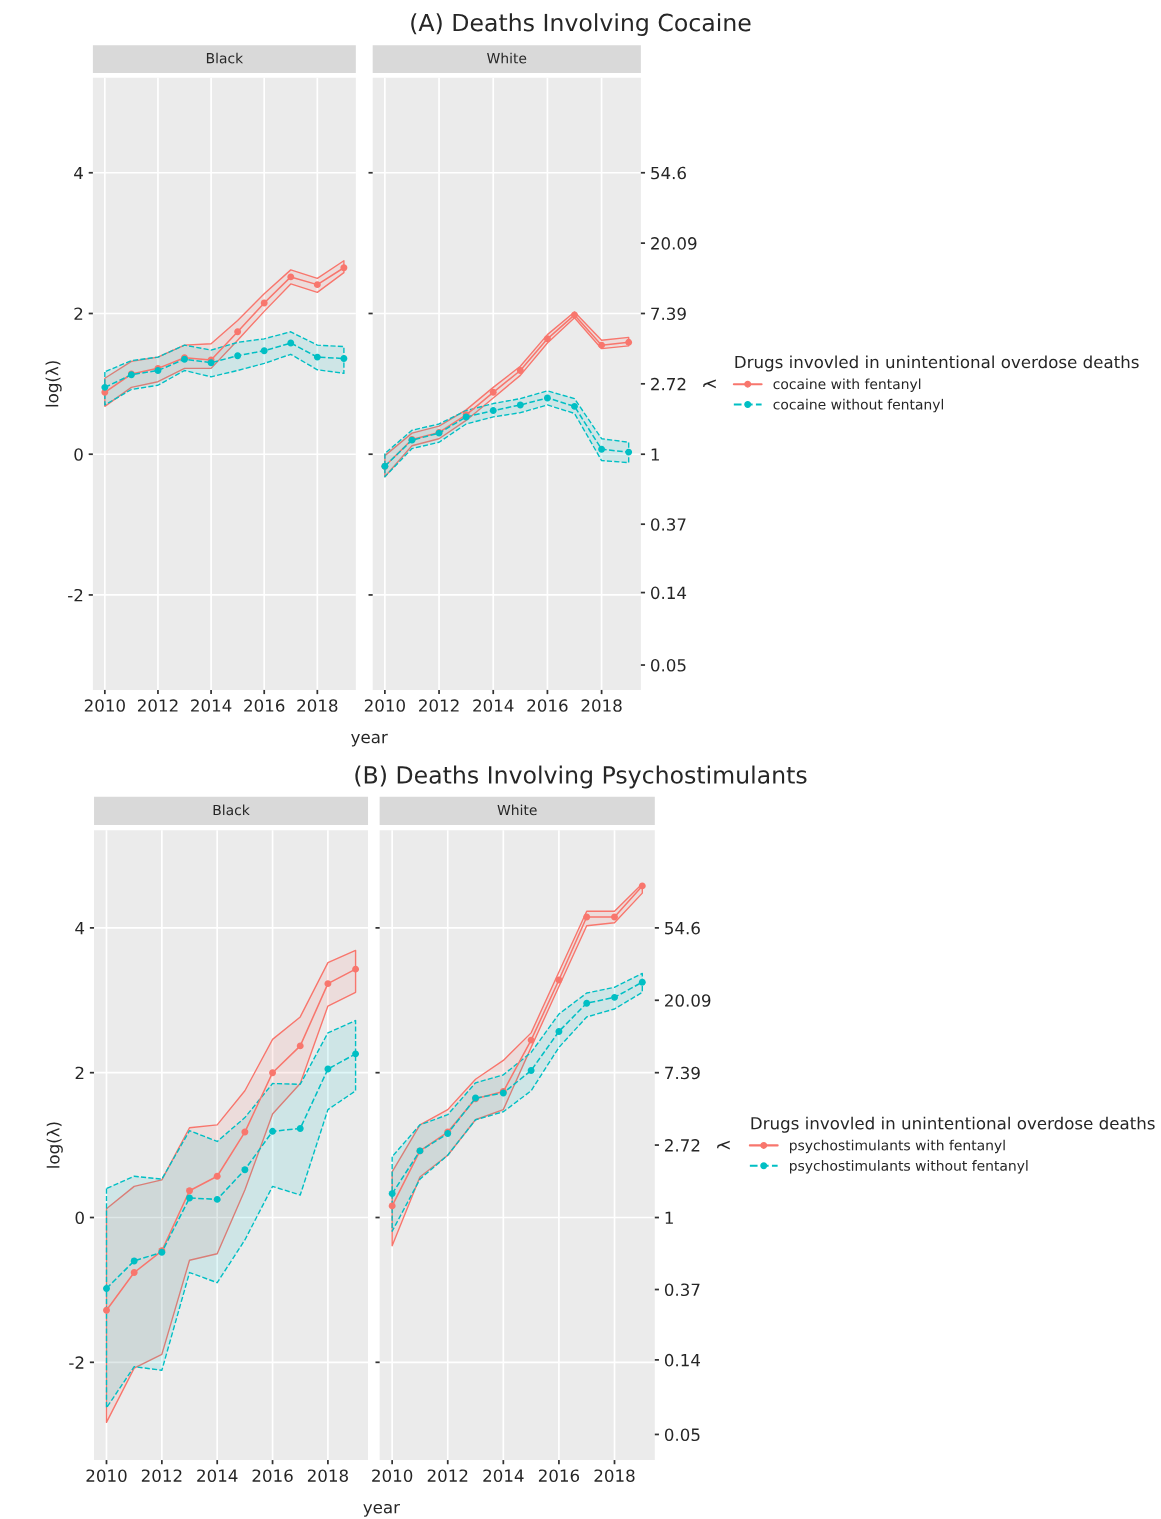 Image resolution: width=1161 pixels, height=1519 pixels. Describe the element at coordinates (78, 454) in the screenshot. I see `y-tick-label: 0` at that location.